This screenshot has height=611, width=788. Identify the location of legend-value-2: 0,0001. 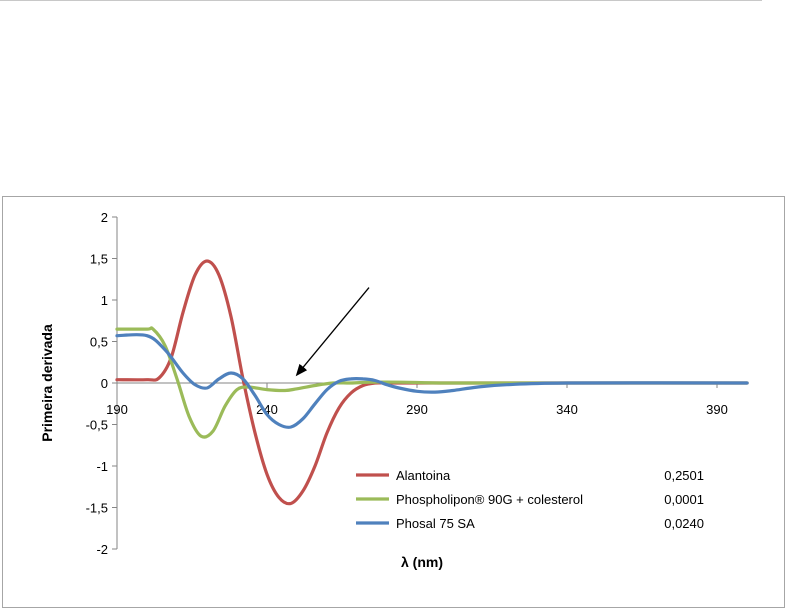
(684, 499).